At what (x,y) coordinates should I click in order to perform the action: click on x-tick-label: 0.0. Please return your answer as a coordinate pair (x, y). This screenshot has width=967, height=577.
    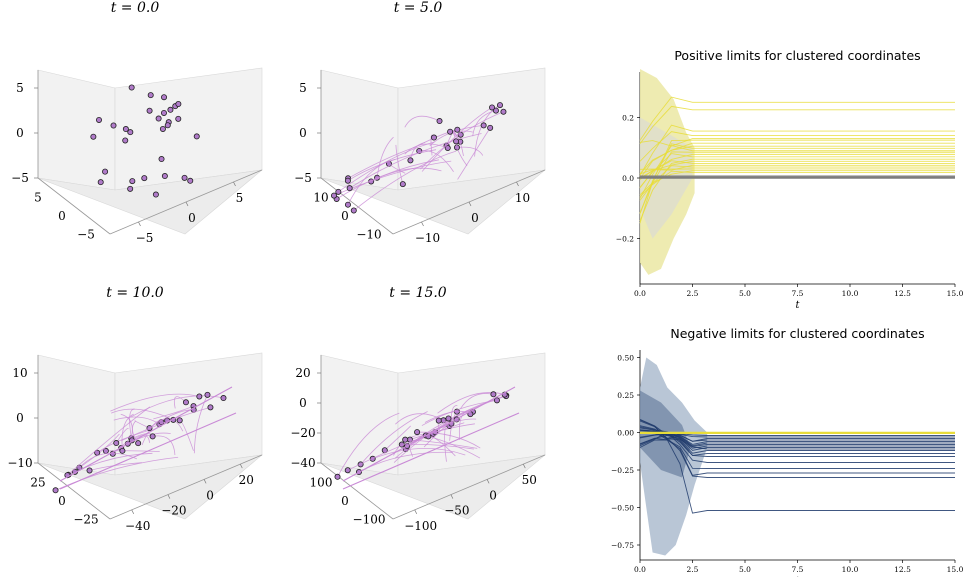
    Looking at the image, I should click on (640, 293).